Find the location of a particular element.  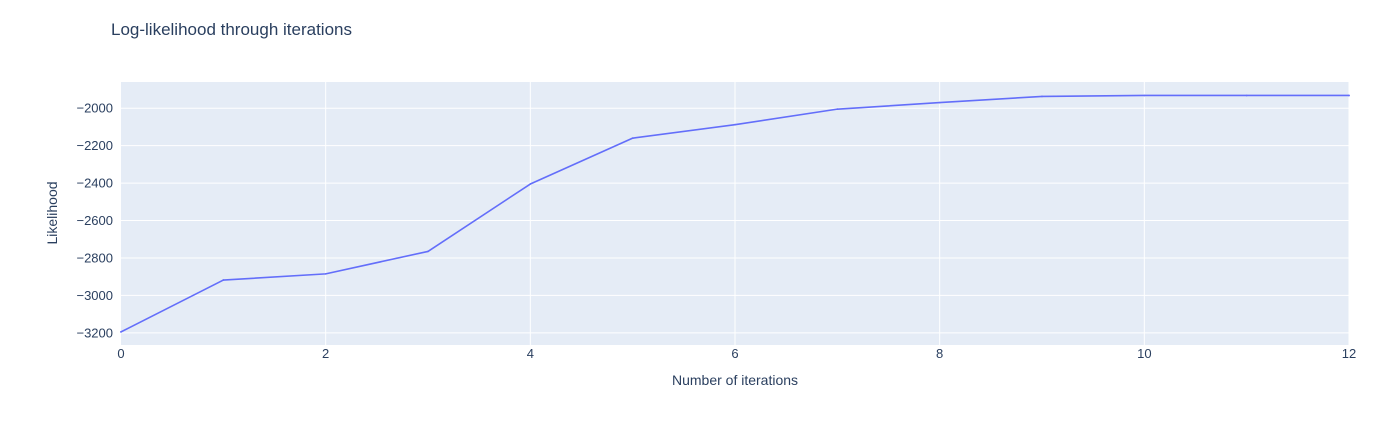

y-axis-ticks: −3200 −3000 −2800 −2600 −2400 −2200 −2000 is located at coordinates (94, 221).